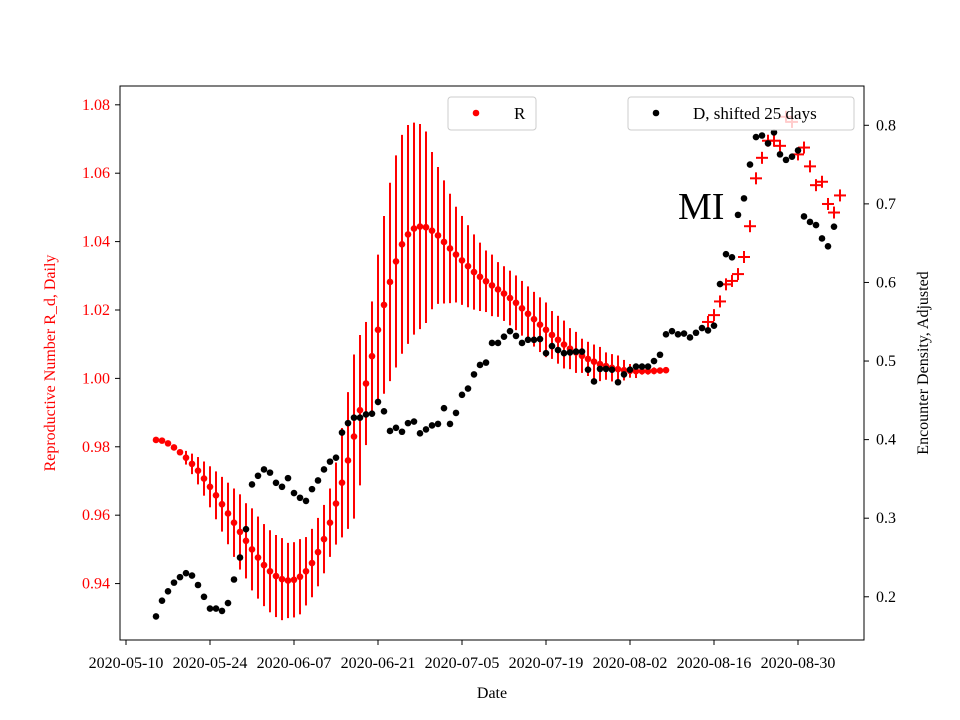  What do you see at coordinates (294, 663) in the screenshot?
I see `x-tick-label: 2020-06-07` at bounding box center [294, 663].